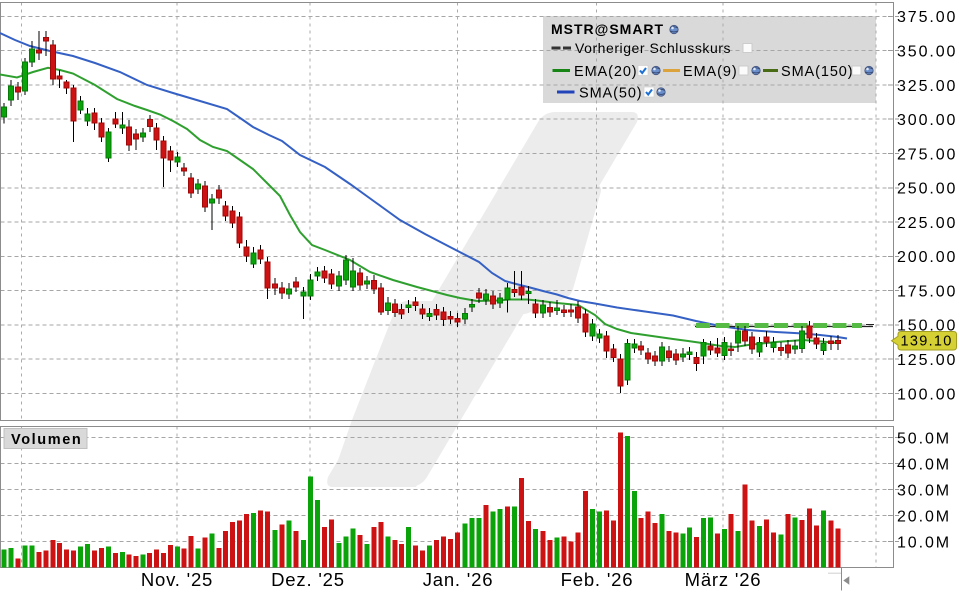 The width and height of the screenshot is (960, 600). Describe the element at coordinates (927, 120) in the screenshot. I see `svg-text: 300.00` at that location.